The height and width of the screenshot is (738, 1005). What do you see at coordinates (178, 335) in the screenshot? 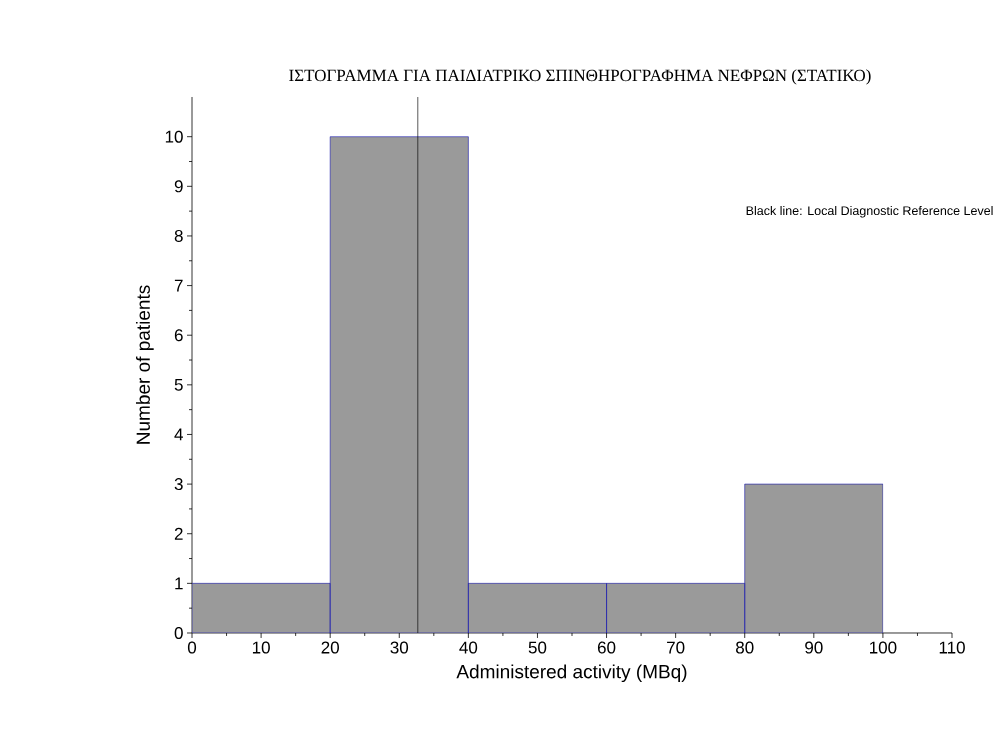
I see `y-tick-label: 6` at bounding box center [178, 335].